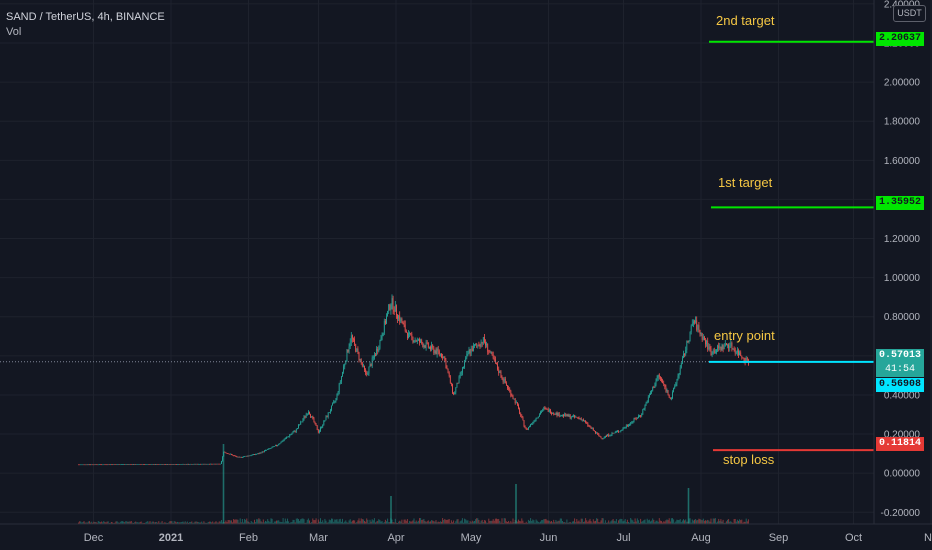 The height and width of the screenshot is (550, 932). What do you see at coordinates (749, 459) in the screenshot?
I see `stop-loss-annotation: stop loss` at bounding box center [749, 459].